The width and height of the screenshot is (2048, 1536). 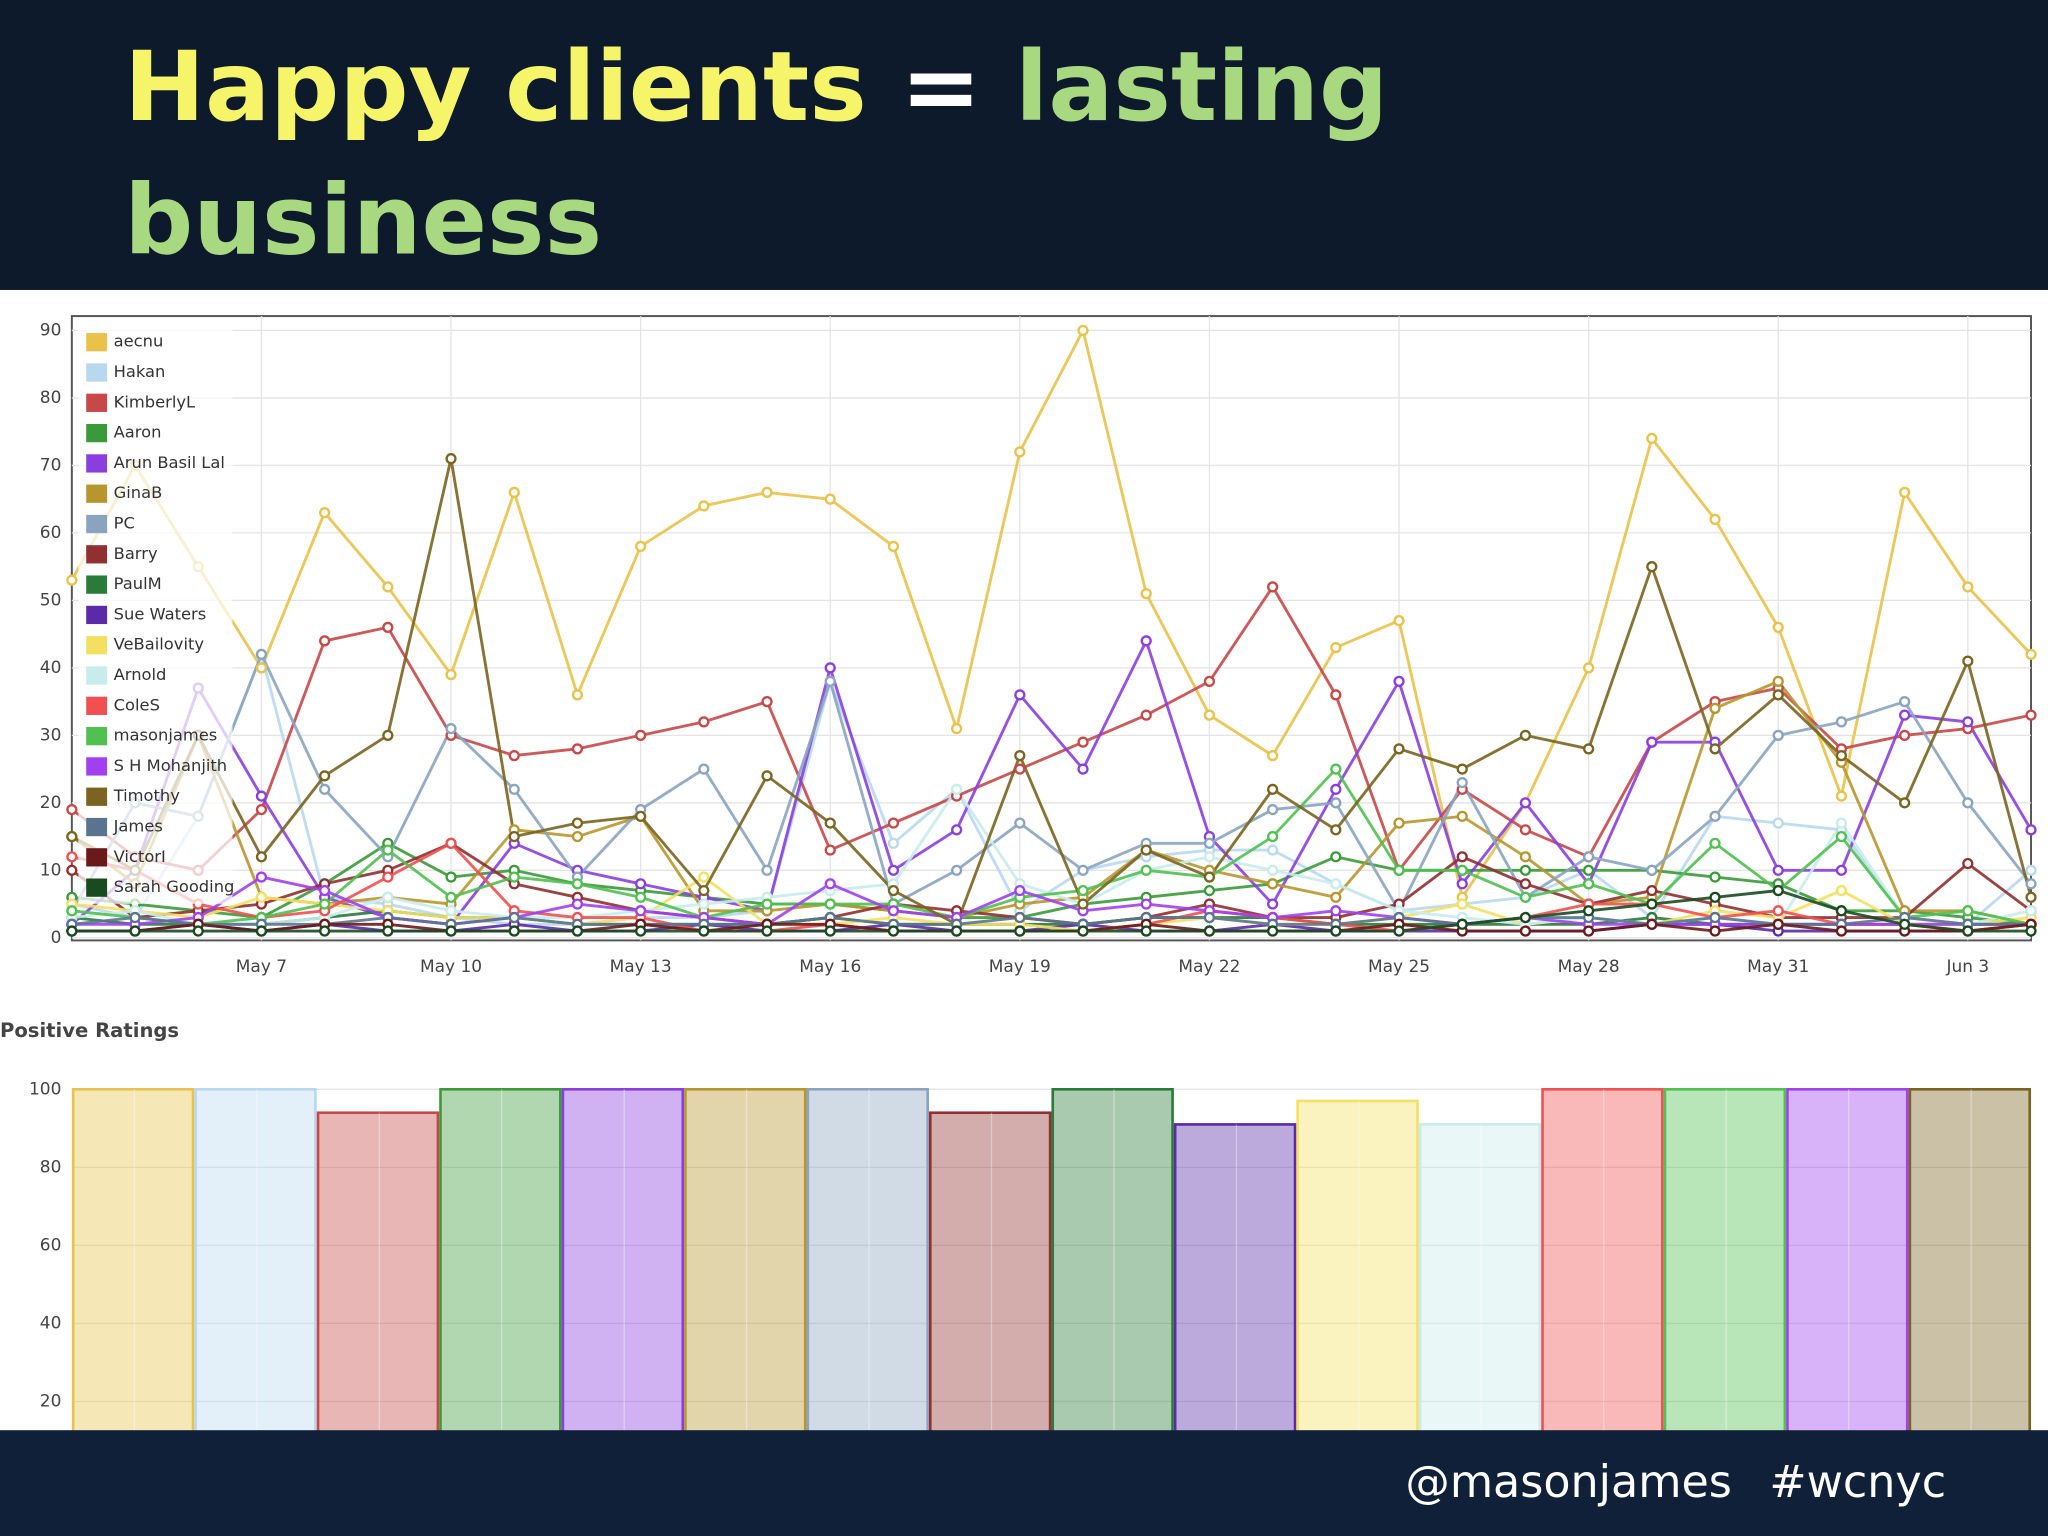 What do you see at coordinates (756, 86) in the screenshot?
I see `slide-title-line-1: Happy clients = lasting` at bounding box center [756, 86].